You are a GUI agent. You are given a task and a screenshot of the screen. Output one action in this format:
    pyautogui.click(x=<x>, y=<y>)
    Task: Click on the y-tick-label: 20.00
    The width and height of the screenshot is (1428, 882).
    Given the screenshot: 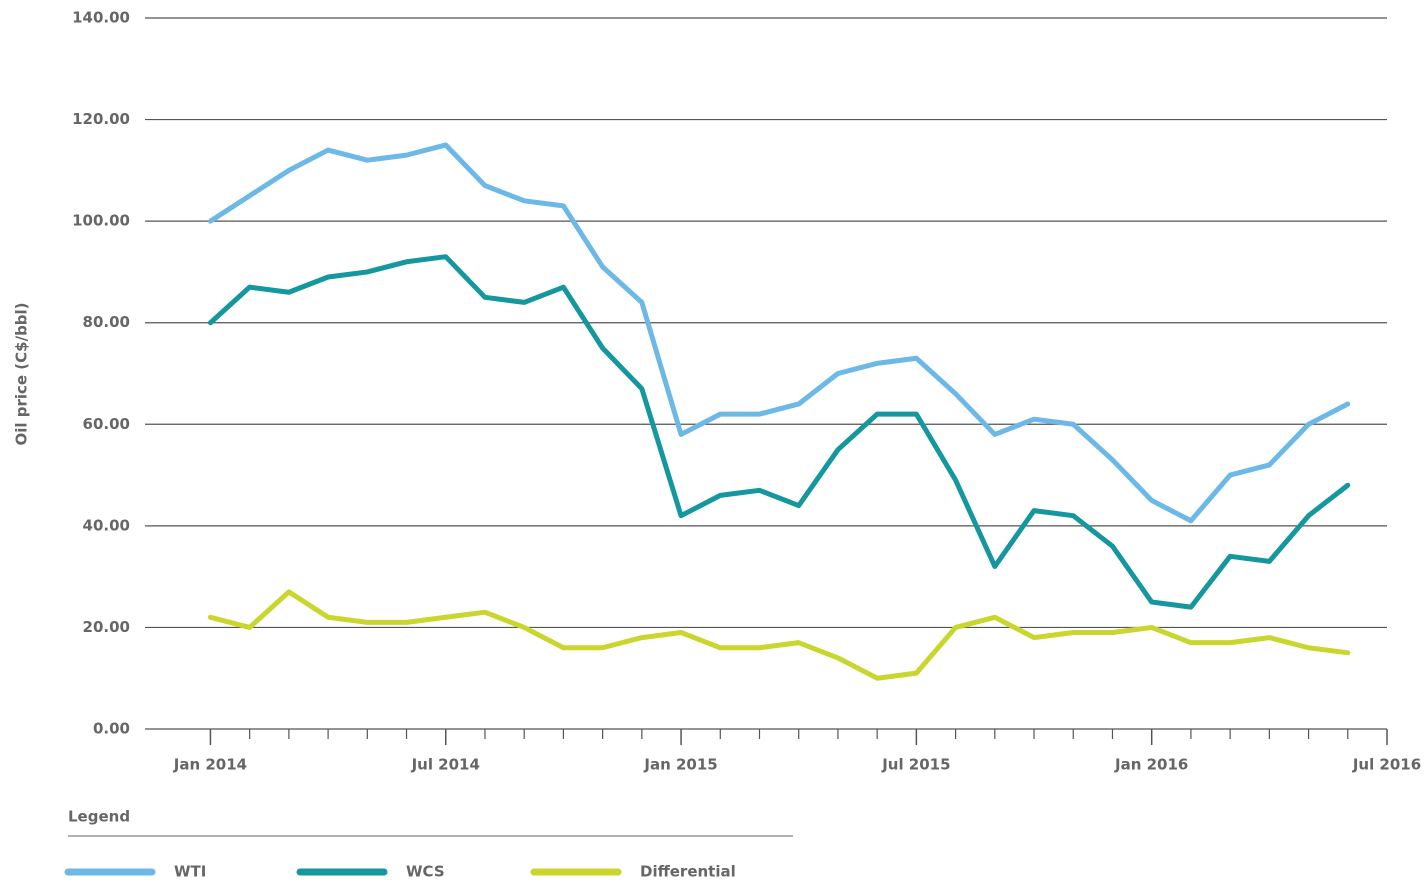 What is the action you would take?
    pyautogui.click(x=106, y=627)
    